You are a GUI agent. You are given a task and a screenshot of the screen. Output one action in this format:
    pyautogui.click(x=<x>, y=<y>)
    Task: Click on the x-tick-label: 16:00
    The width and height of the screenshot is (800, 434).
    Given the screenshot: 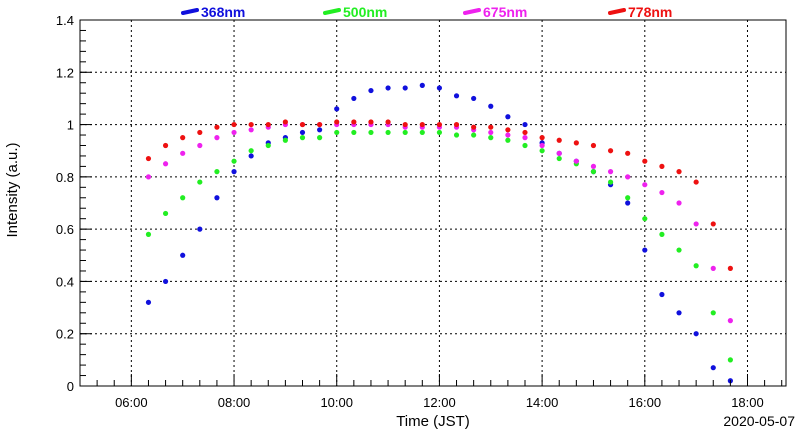 What is the action you would take?
    pyautogui.click(x=645, y=402)
    